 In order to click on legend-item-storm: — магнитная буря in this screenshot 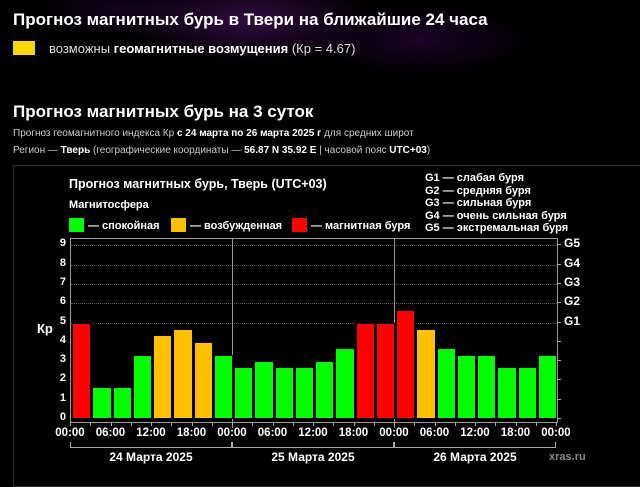, I will do `click(351, 225)`.